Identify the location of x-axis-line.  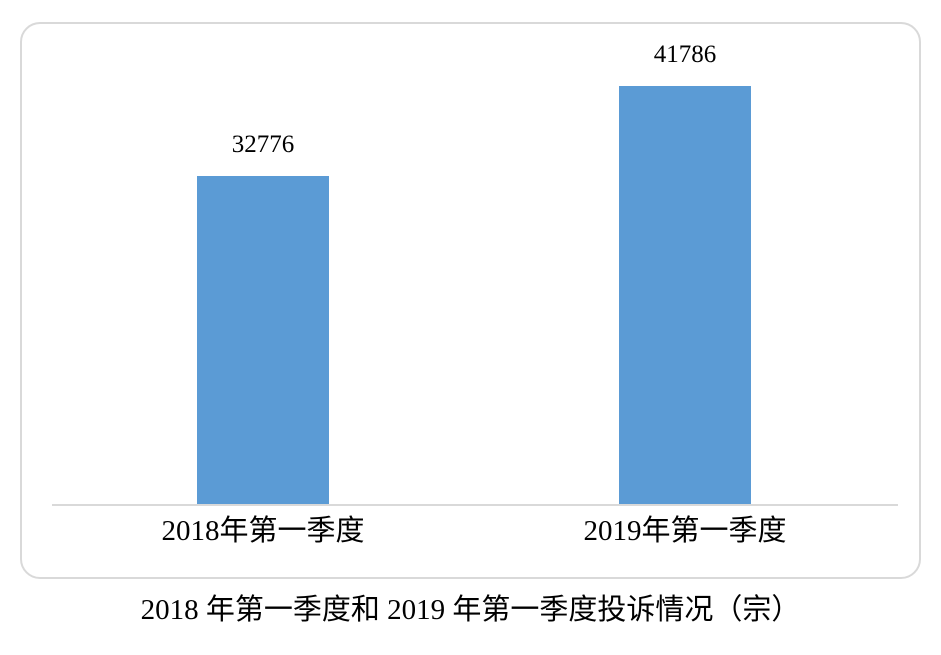
(475, 505).